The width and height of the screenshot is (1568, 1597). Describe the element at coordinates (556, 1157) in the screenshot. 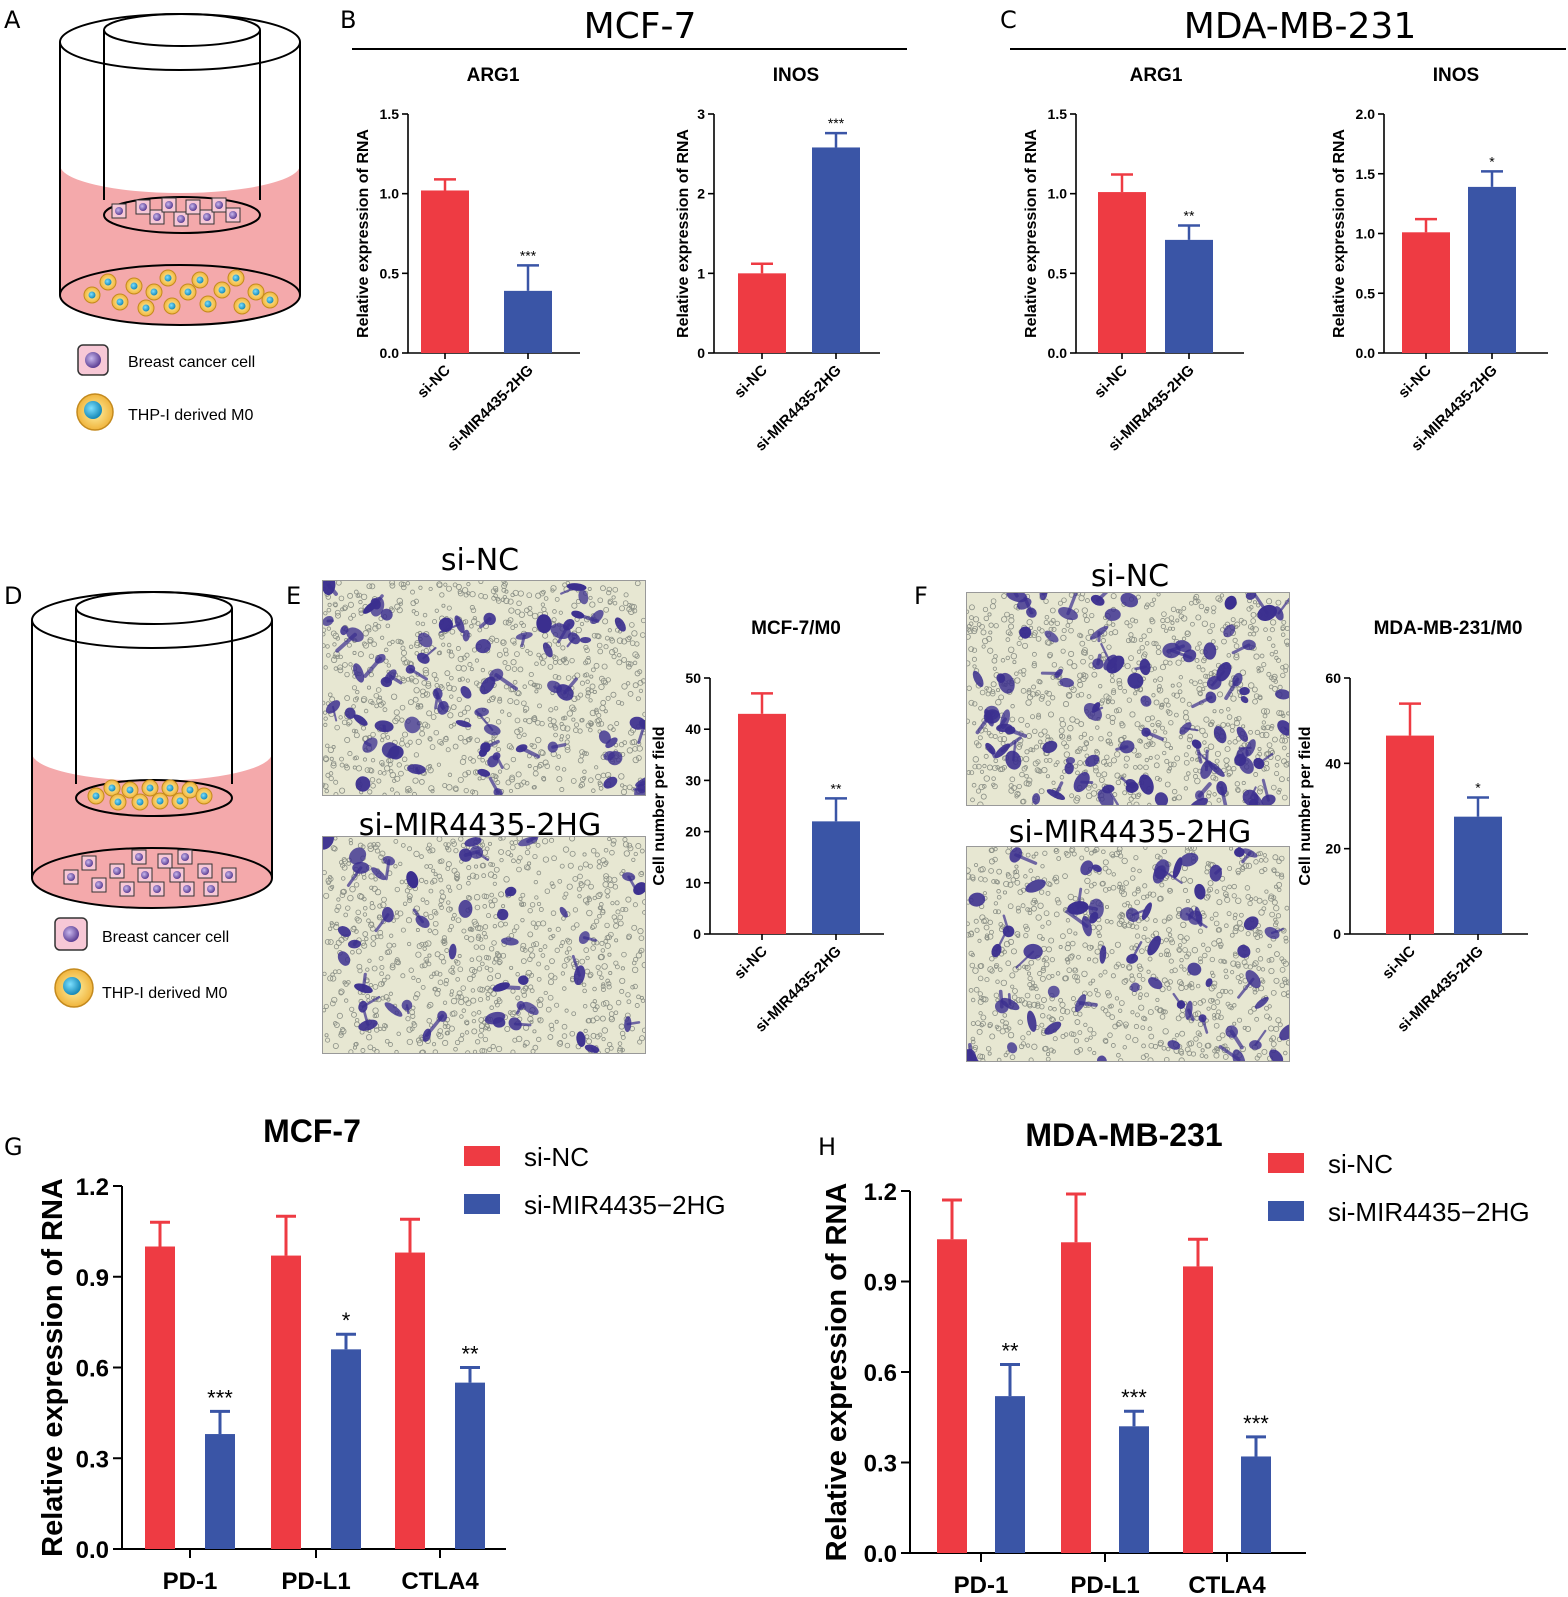

I see `legend-label: si-NC` at that location.